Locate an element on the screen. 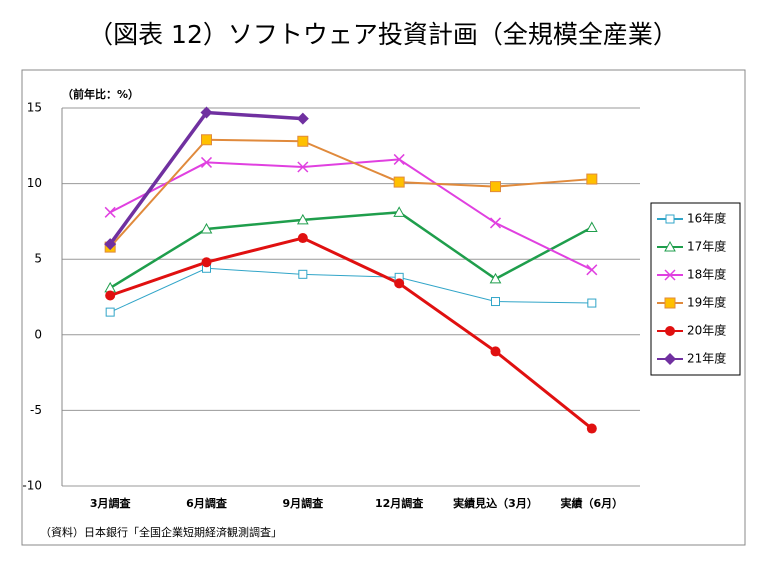 The width and height of the screenshot is (767, 570). source-note: （資料）日本銀行「全国企業短期経済観測調査」 is located at coordinates (161, 532).